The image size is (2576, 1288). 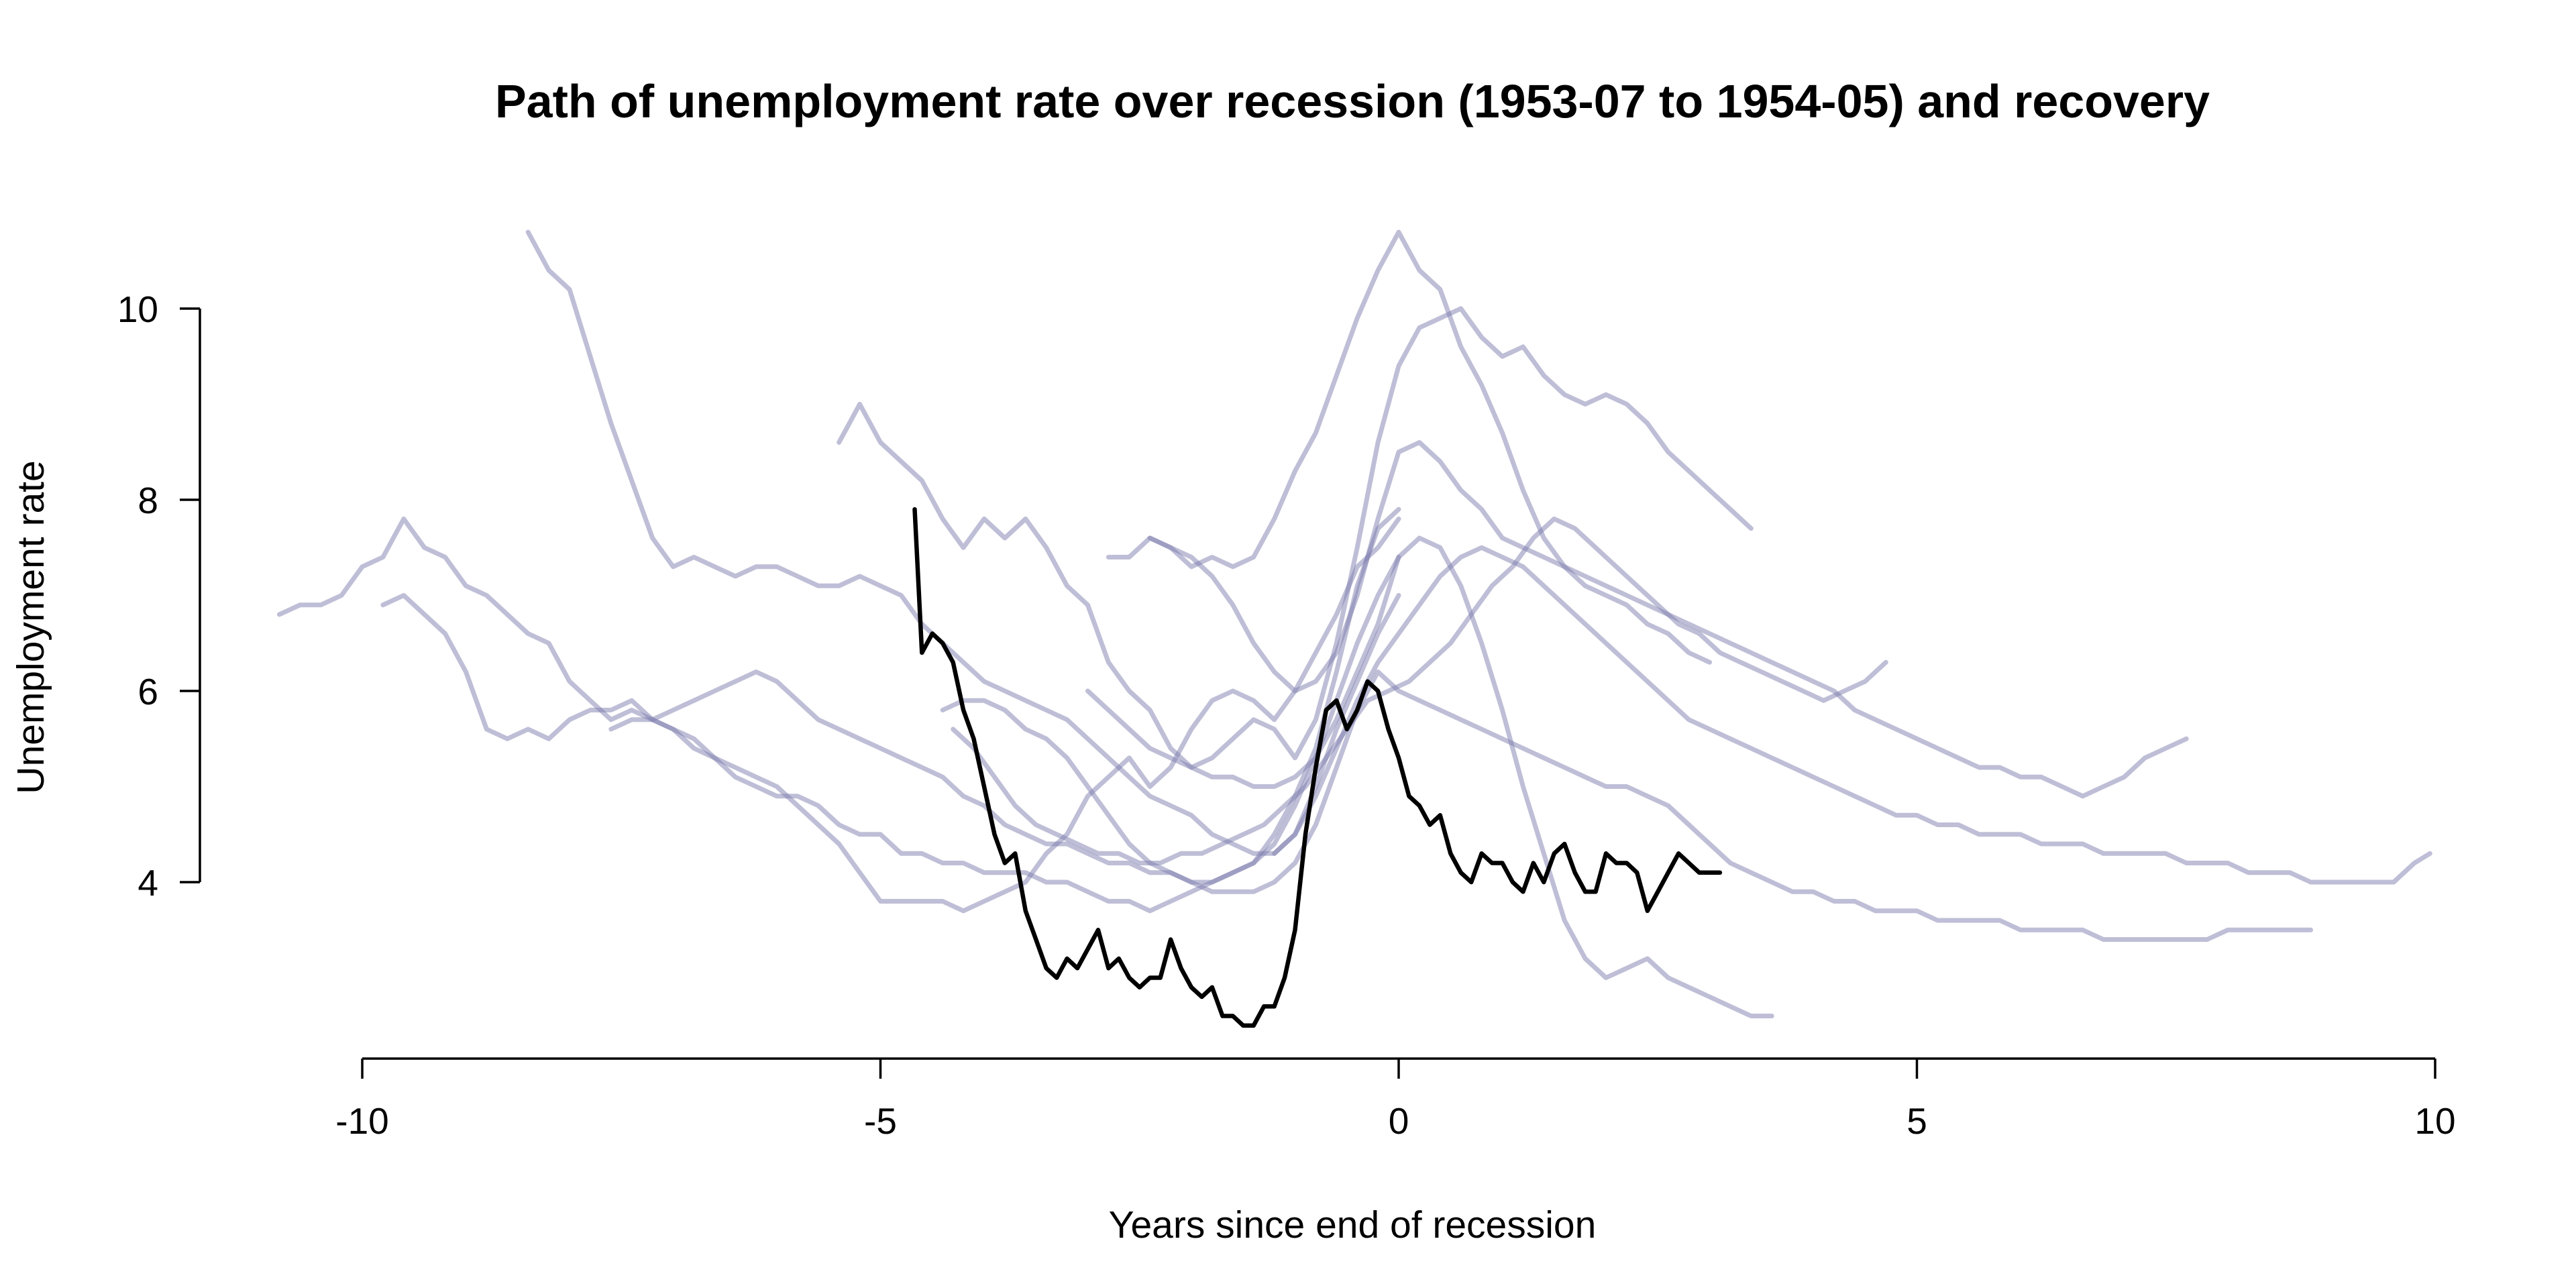 What do you see at coordinates (1353, 1224) in the screenshot?
I see `x-axis-label: Years since end of recession` at bounding box center [1353, 1224].